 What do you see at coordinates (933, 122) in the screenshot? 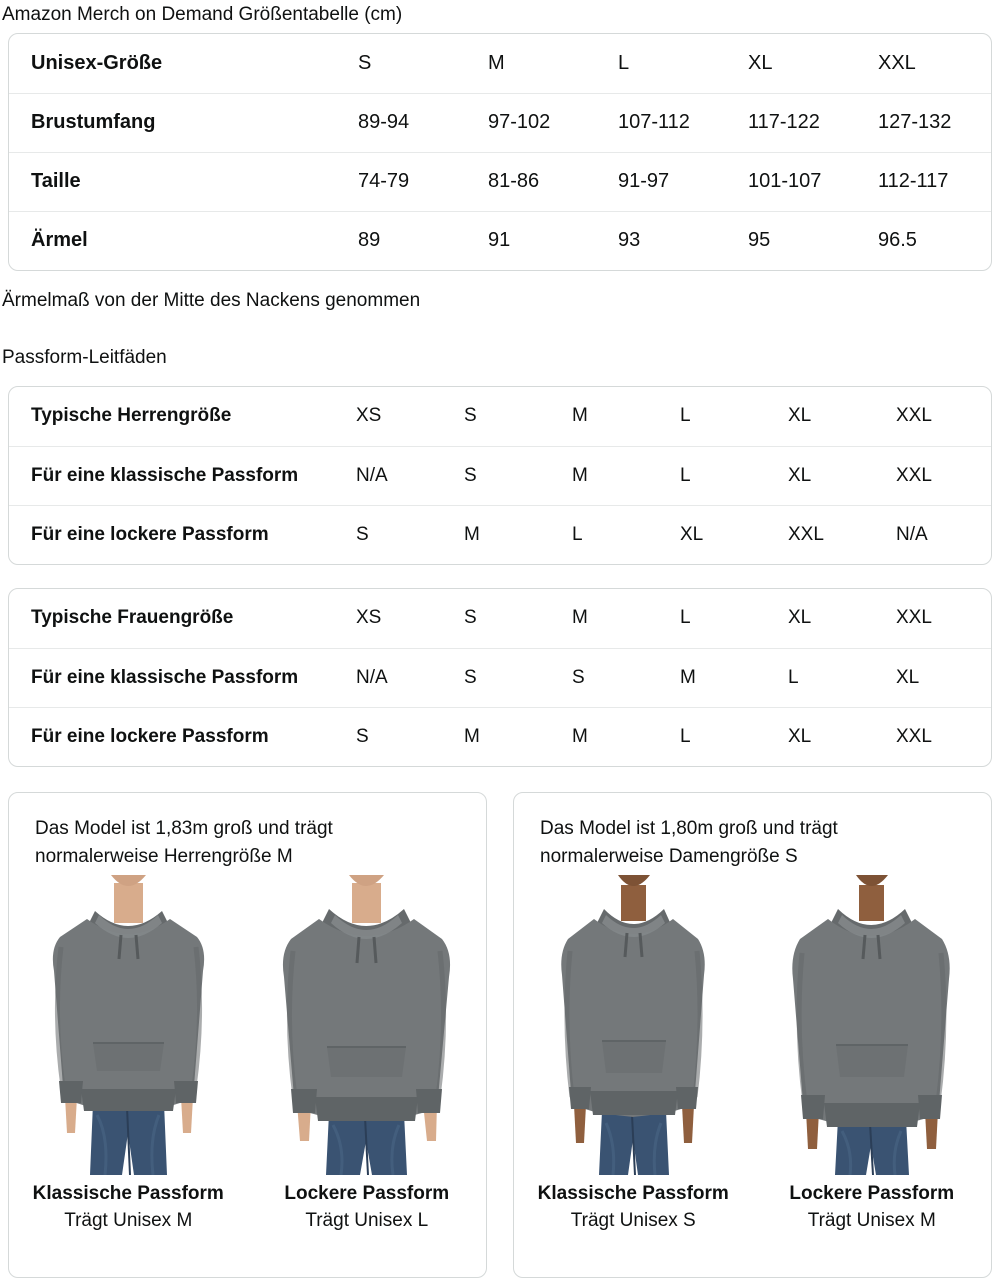
I see `table-cell: 127-132` at bounding box center [933, 122].